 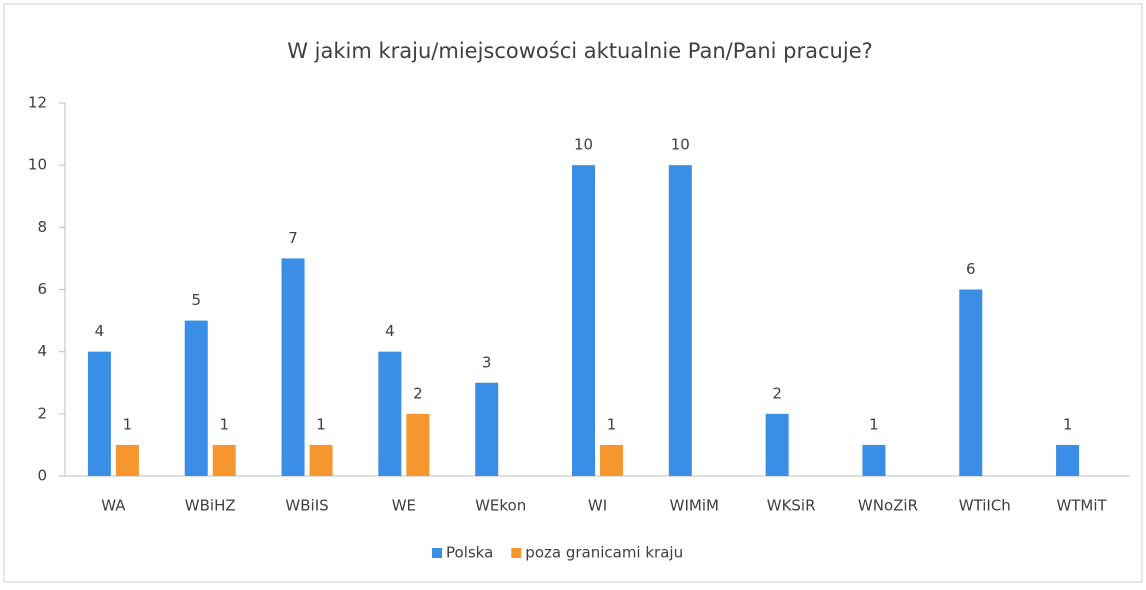 What do you see at coordinates (597, 506) in the screenshot?
I see `x-tick-label: WI` at bounding box center [597, 506].